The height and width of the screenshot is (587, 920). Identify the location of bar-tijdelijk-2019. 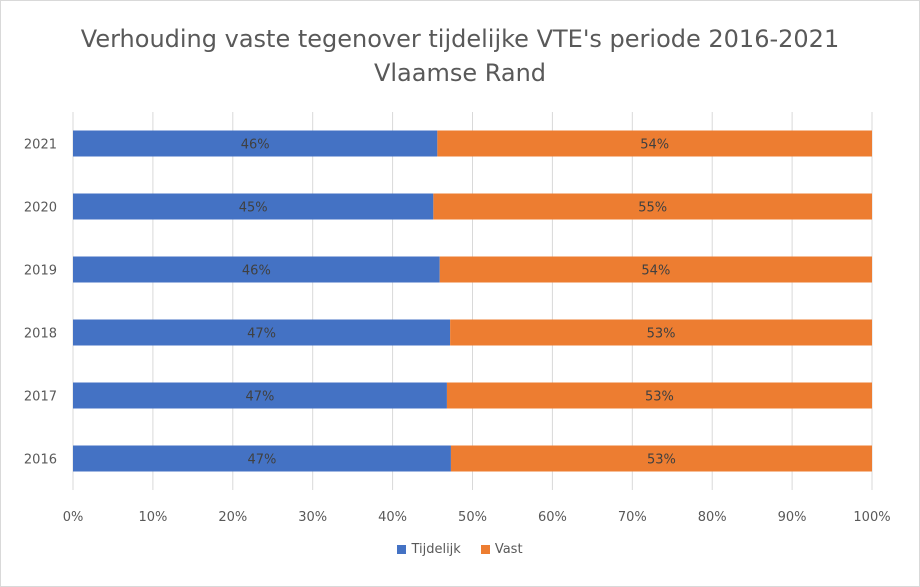
(256, 269).